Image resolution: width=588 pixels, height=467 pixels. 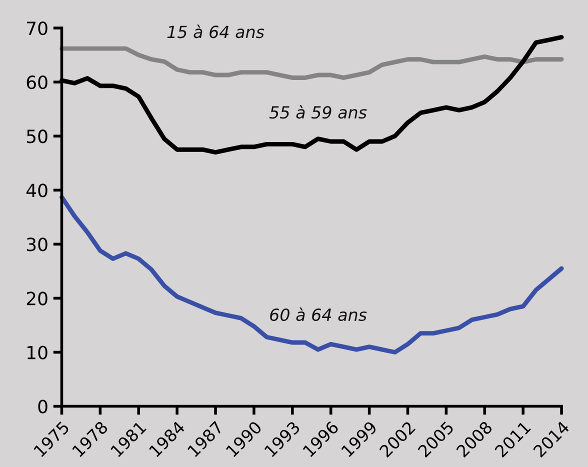 I want to click on y-tick-label: 0, so click(x=43, y=407).